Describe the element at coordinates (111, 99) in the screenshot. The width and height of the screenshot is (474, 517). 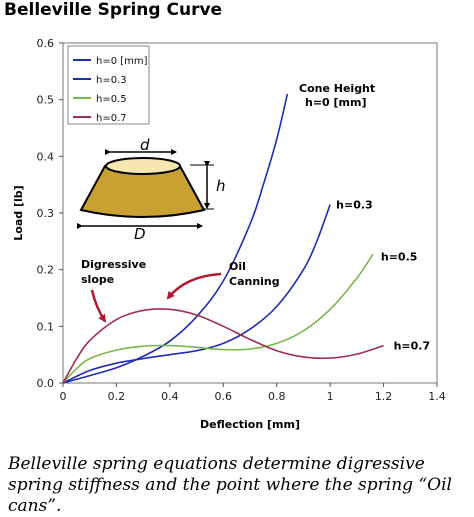
I see `legend-label-2: h=0.5` at that location.